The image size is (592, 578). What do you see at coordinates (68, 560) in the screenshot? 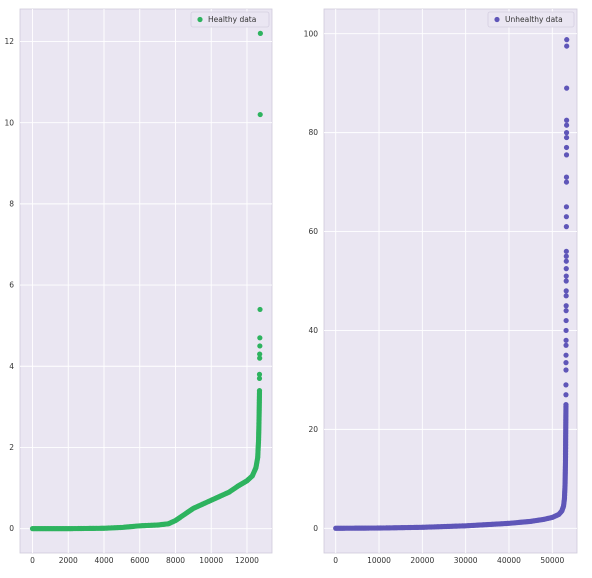
I see `x-tick-label: 2000` at bounding box center [68, 560].